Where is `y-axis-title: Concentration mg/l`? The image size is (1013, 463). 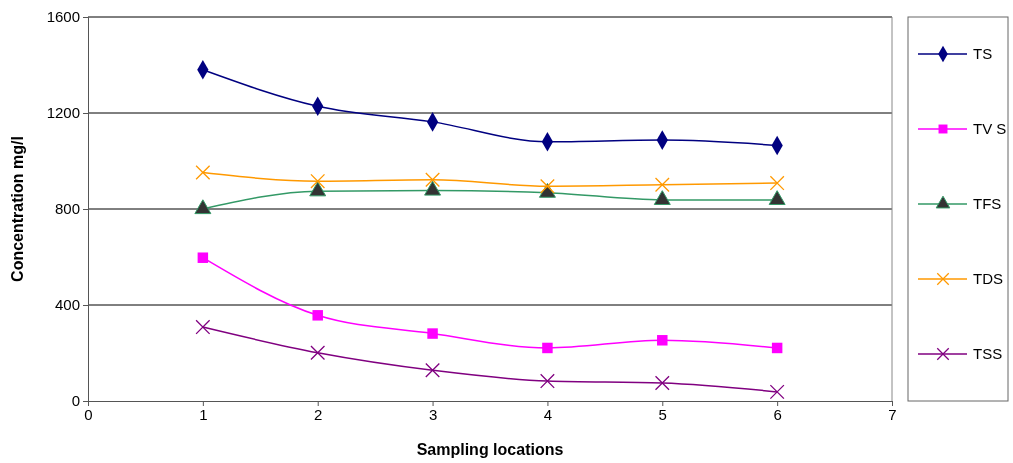 y-axis-title: Concentration mg/l is located at coordinates (17, 209).